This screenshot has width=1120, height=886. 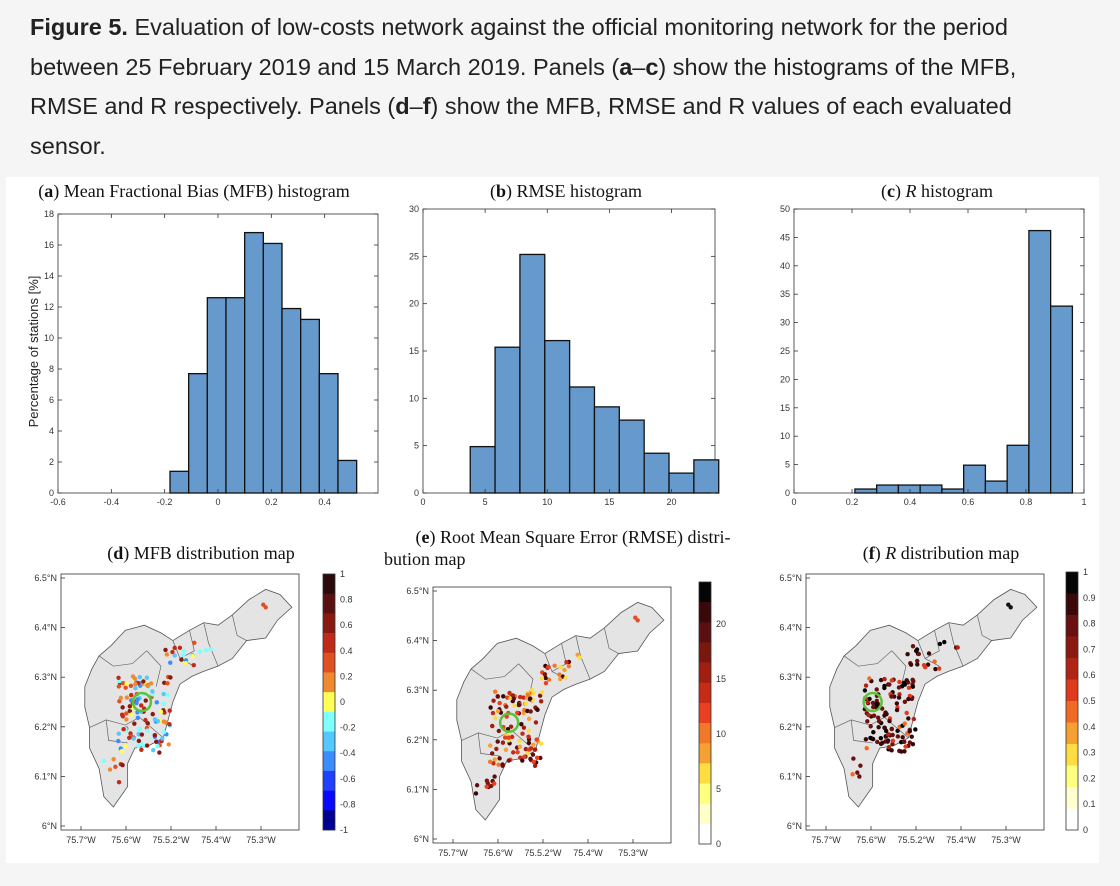 What do you see at coordinates (348, 804) in the screenshot?
I see `colorbar-label: -0.8` at bounding box center [348, 804].